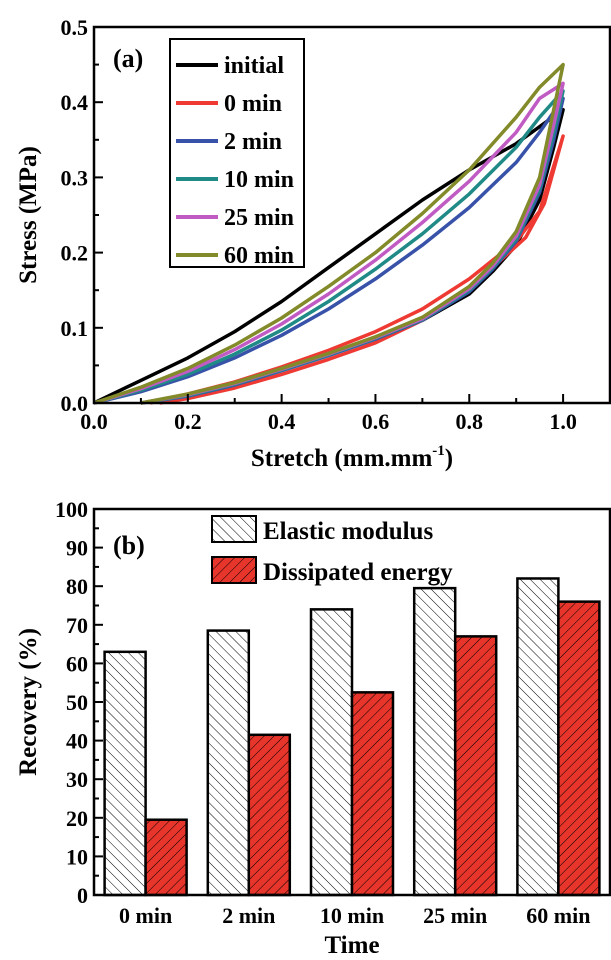 Image resolution: width=611 pixels, height=960 pixels. I want to click on y-tick-label: 40, so click(77, 741).